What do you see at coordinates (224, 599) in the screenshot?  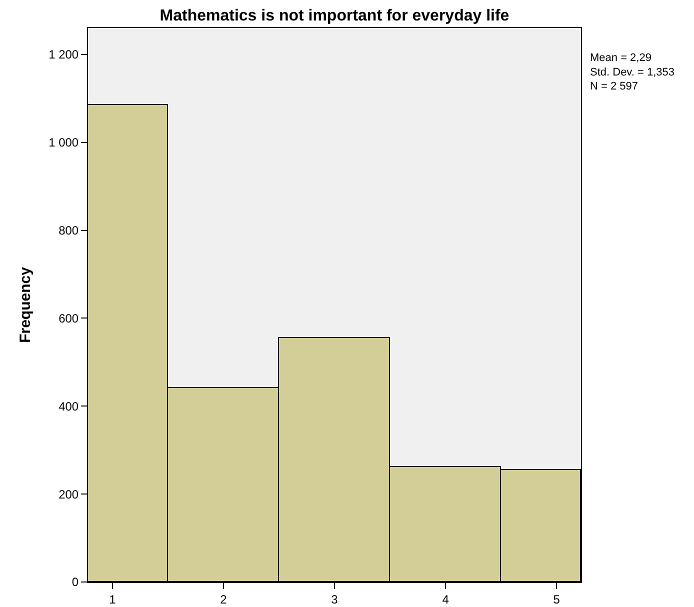 I see `x-tick-label: 2` at bounding box center [224, 599].